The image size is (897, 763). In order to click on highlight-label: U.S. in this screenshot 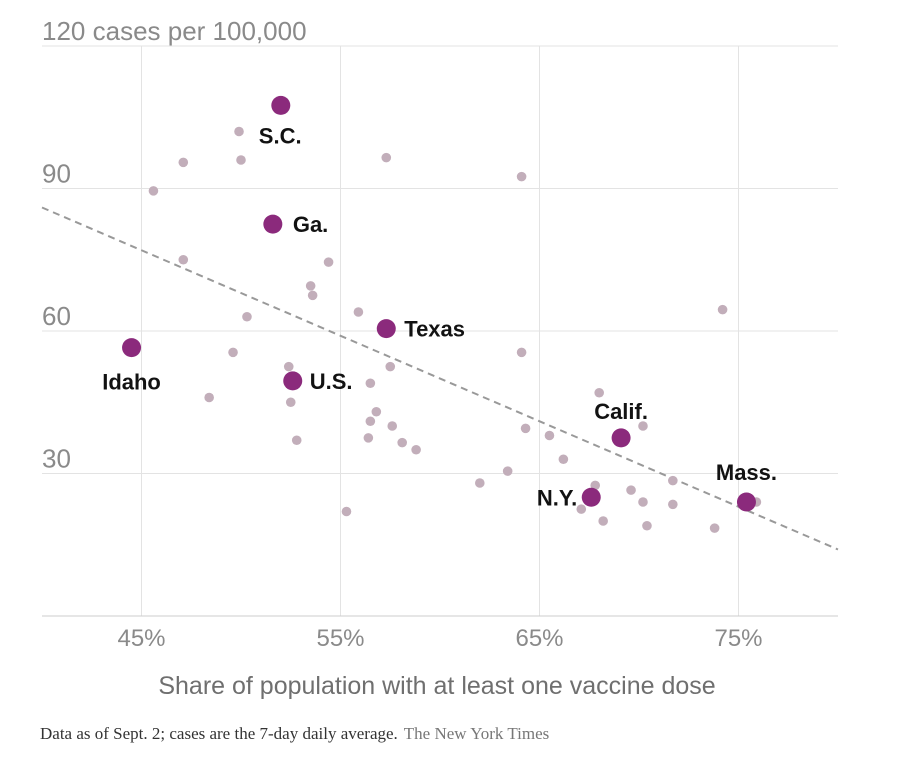, I will do `click(331, 381)`.